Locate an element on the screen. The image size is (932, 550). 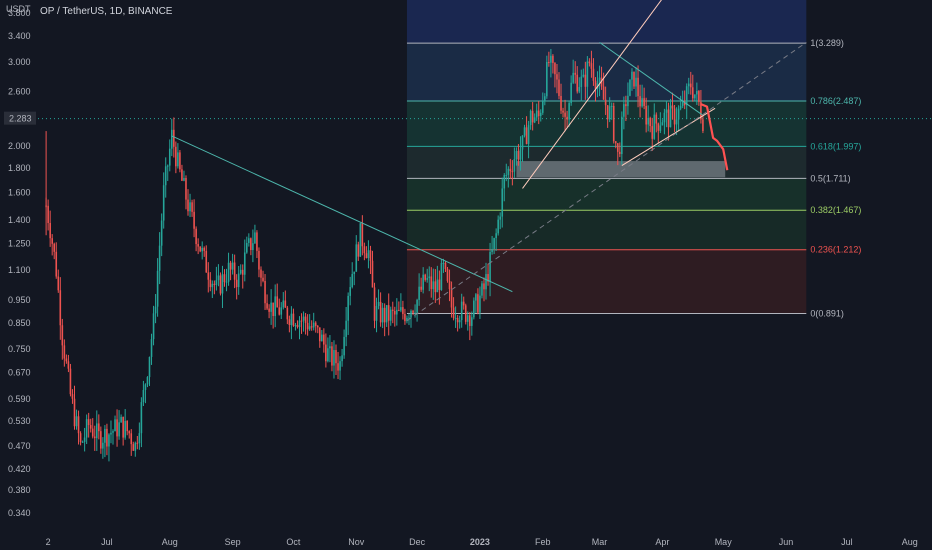
x-tick-label: Mar is located at coordinates (600, 542).